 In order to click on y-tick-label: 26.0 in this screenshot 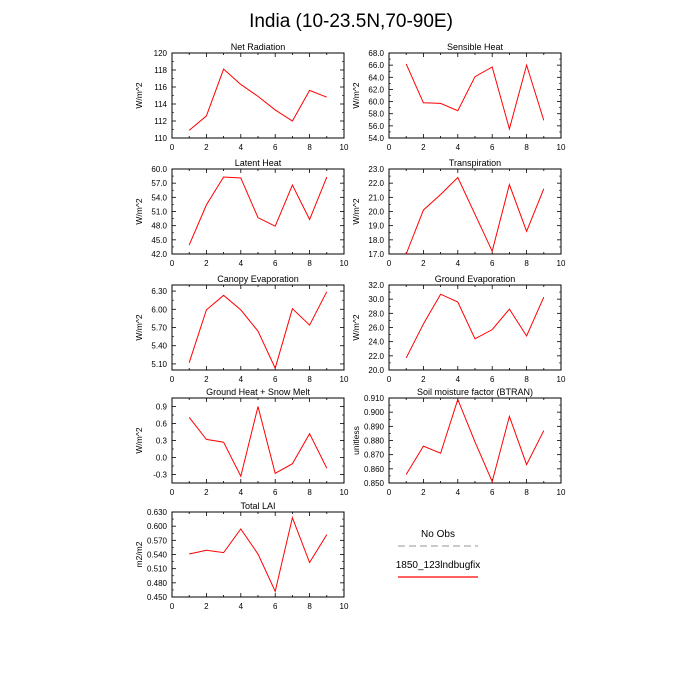, I will do `click(376, 328)`.